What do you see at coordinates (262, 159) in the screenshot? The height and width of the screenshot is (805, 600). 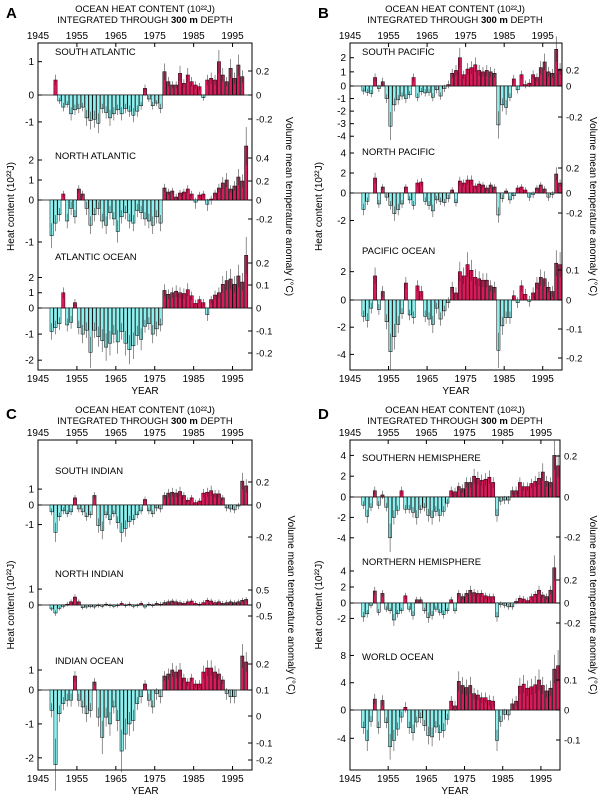 I see `right-tick-label: 0.4` at bounding box center [262, 159].